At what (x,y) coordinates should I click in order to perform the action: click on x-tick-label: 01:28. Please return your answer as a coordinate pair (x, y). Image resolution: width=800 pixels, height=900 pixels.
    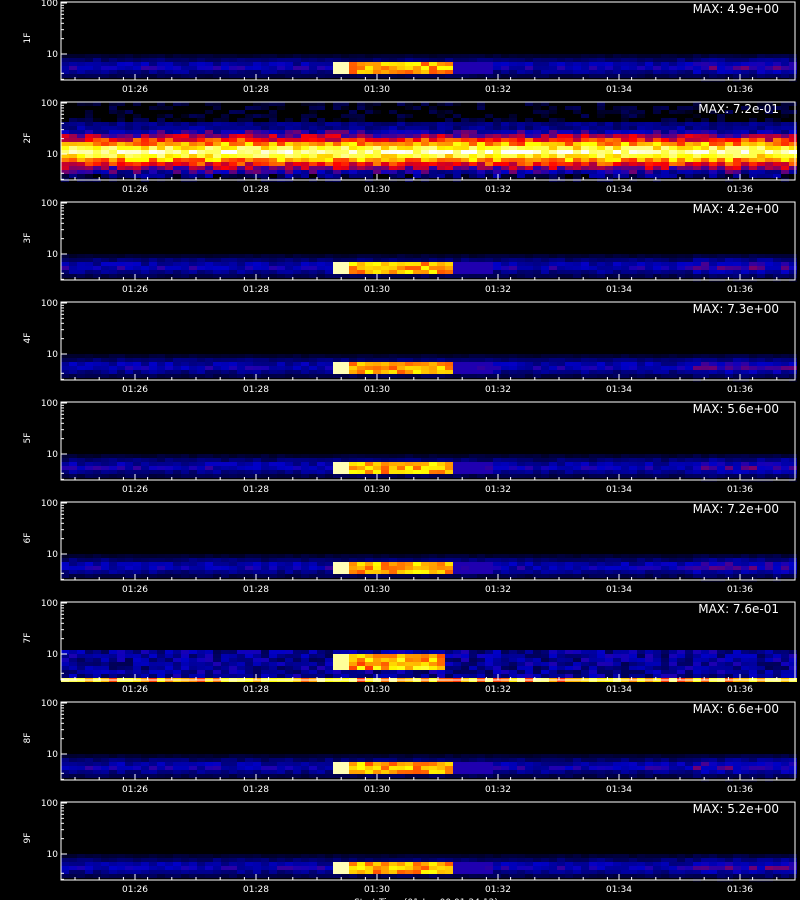
    Looking at the image, I should click on (256, 190).